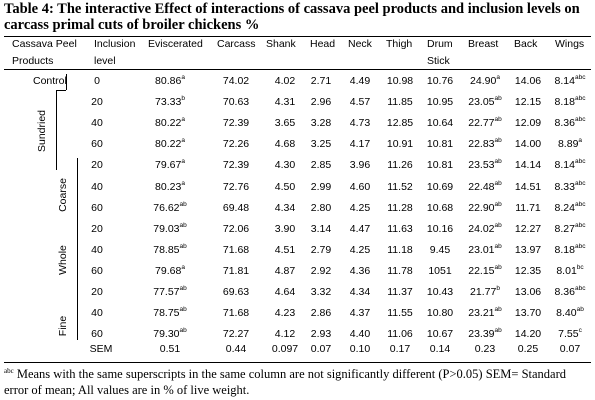 This screenshot has height=400, width=595. I want to click on sem-value: 0.07, so click(570, 349).